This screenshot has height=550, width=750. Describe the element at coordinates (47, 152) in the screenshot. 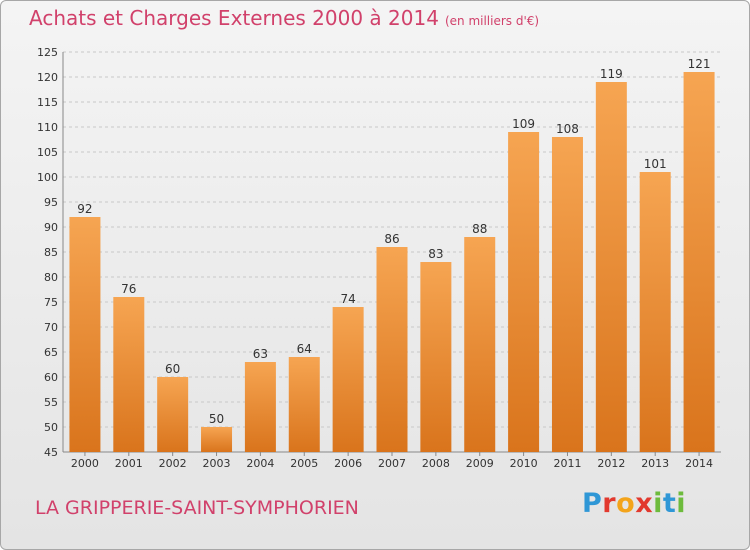

I see `y-tick-label: 105` at that location.